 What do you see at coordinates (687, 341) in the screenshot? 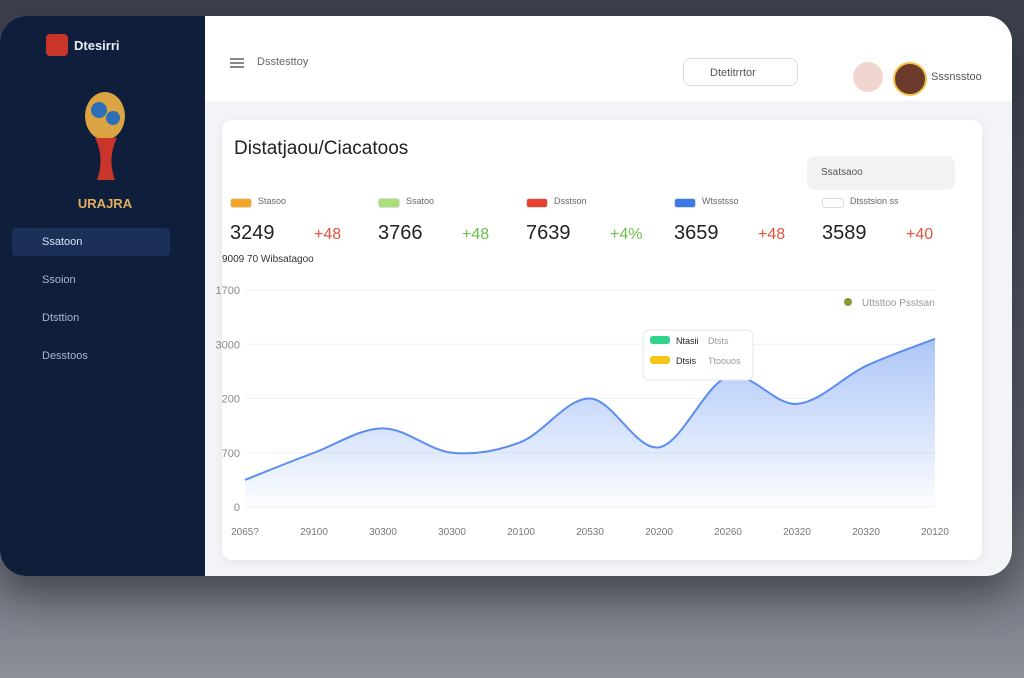
I see `tooltip-label: Ntasii` at bounding box center [687, 341].